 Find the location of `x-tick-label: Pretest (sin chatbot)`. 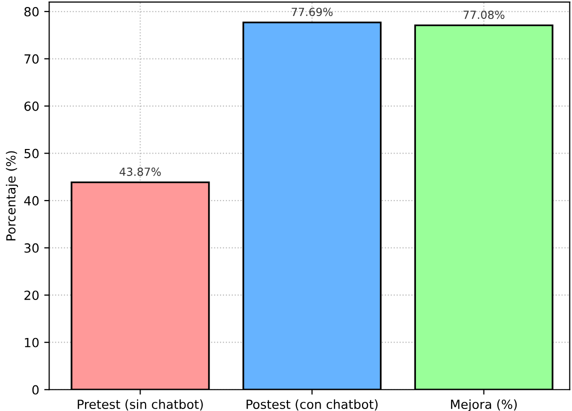

x-tick-label: Pretest (sin chatbot) is located at coordinates (140, 404).